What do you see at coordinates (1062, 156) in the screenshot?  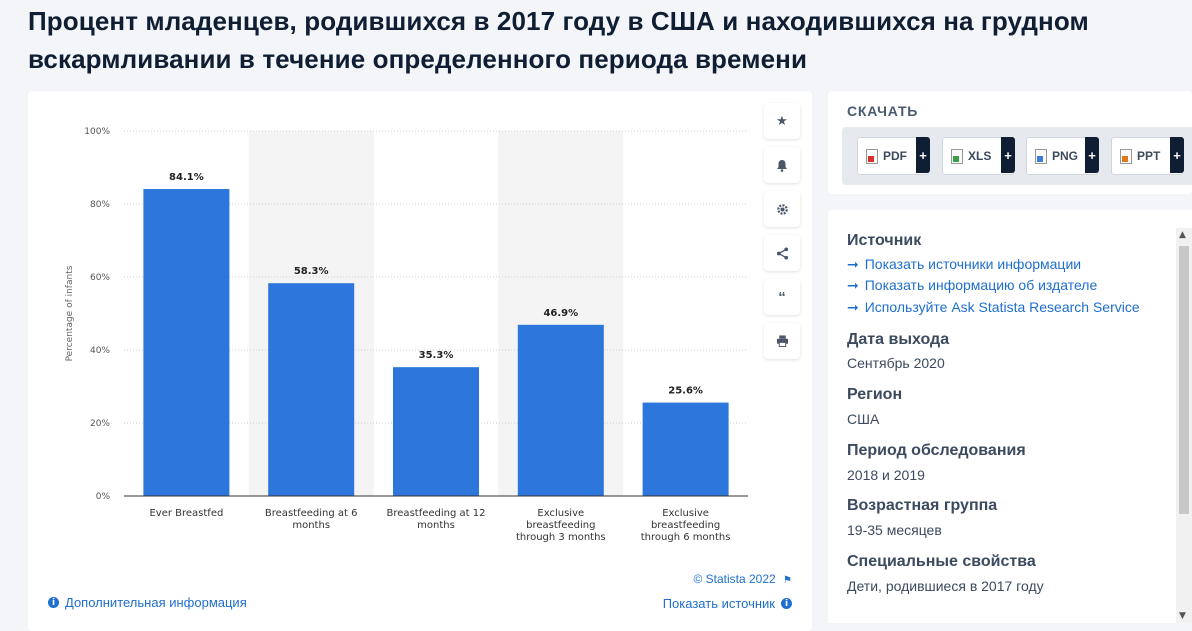 I see `download-png-button: PNG +` at bounding box center [1062, 156].